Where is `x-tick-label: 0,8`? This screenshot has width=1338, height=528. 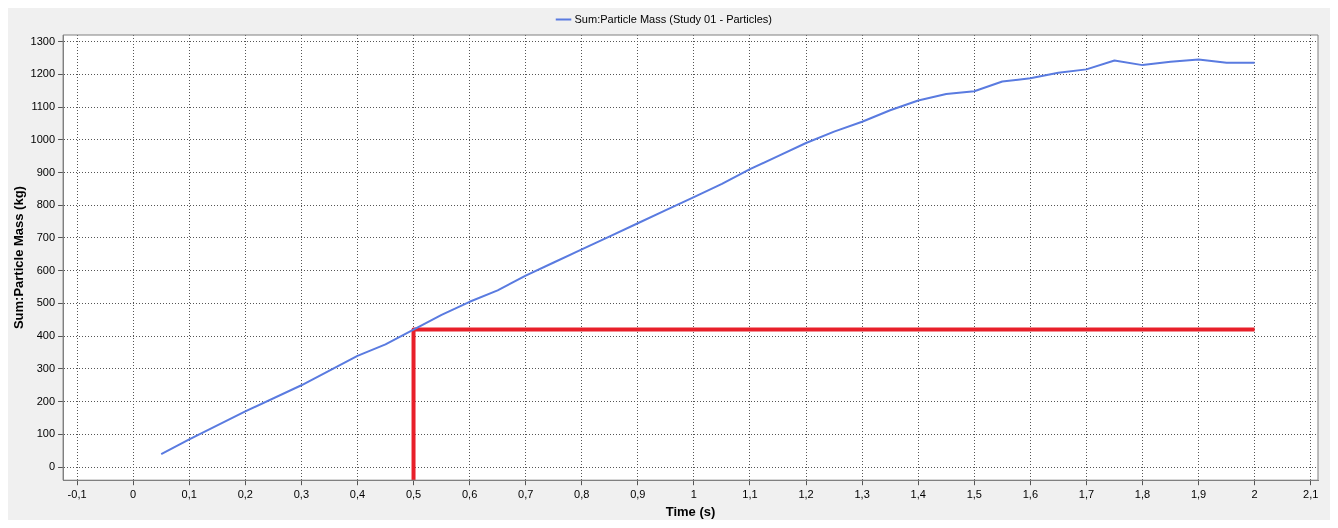
x-tick-label: 0,8 is located at coordinates (582, 493).